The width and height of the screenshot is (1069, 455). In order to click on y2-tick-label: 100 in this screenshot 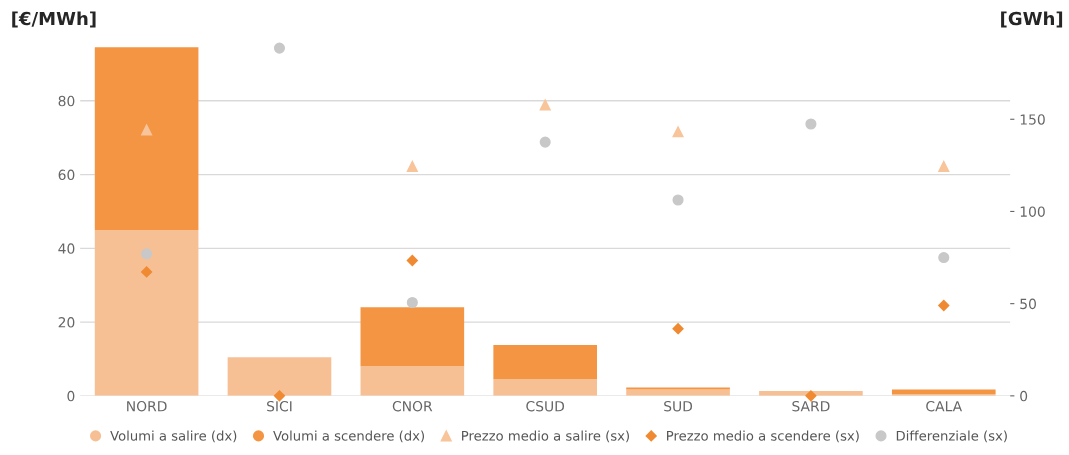, I will do `click(1032, 211)`.